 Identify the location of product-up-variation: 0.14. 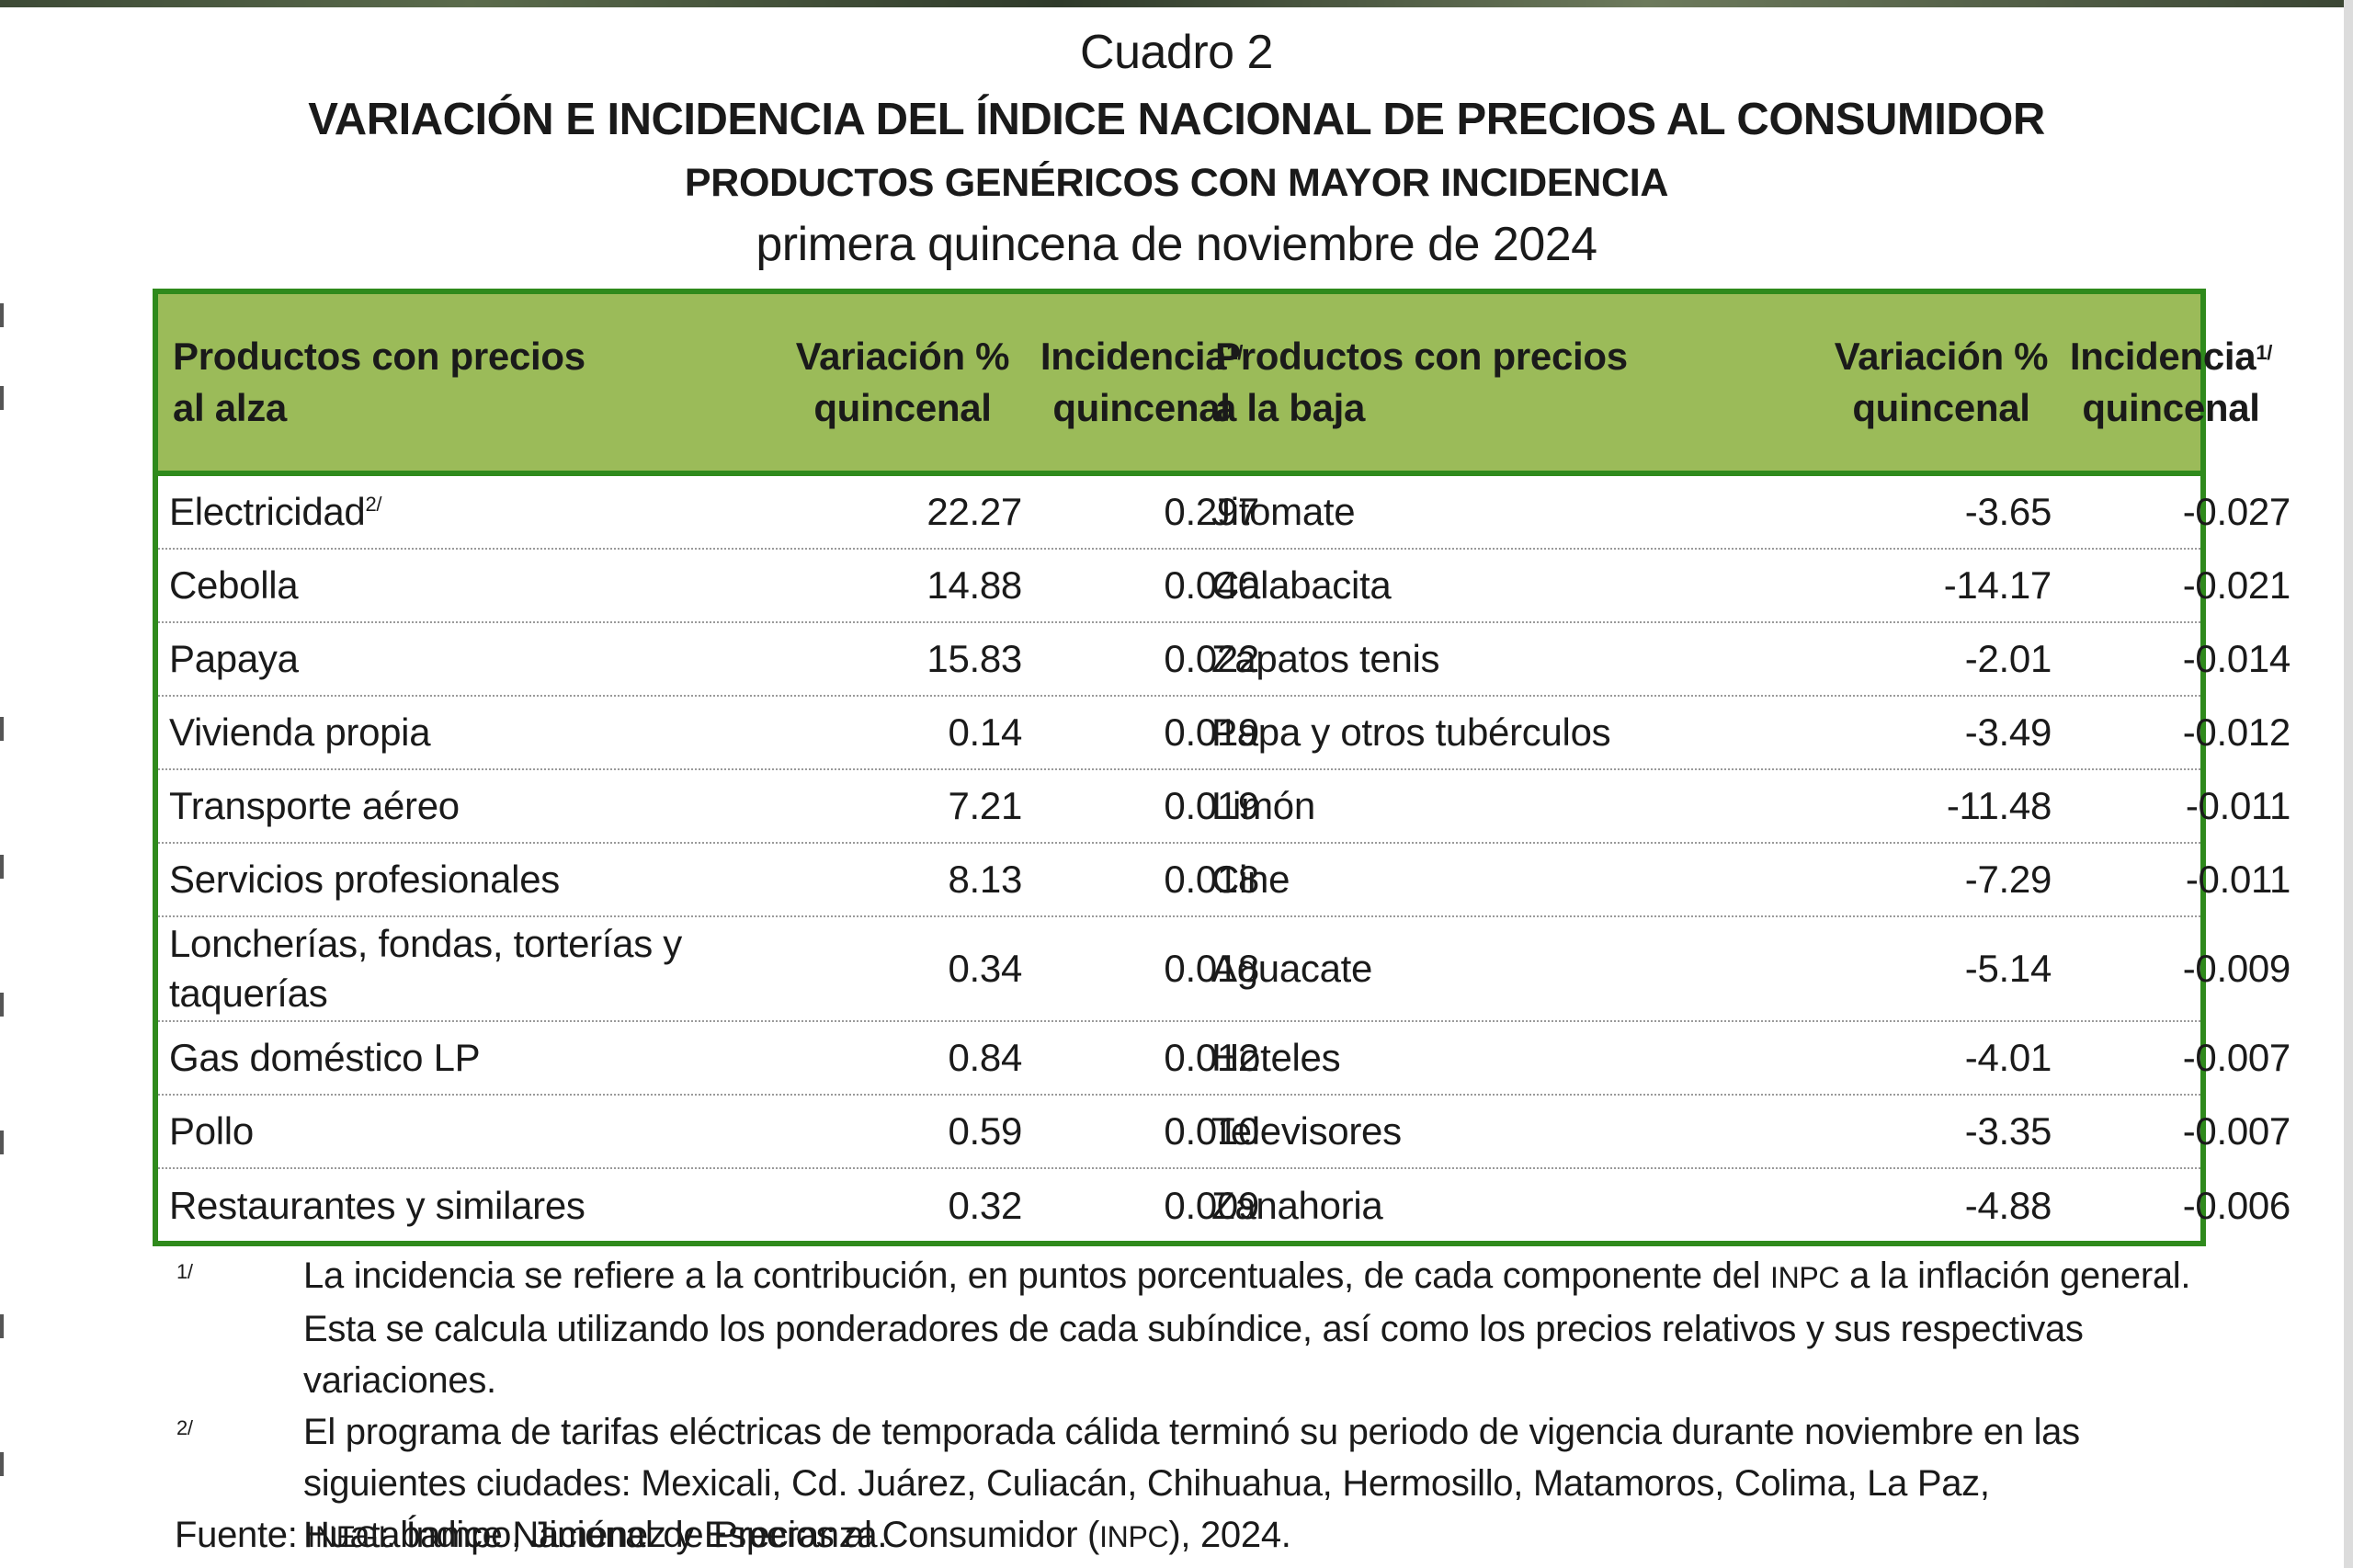
(985, 732).